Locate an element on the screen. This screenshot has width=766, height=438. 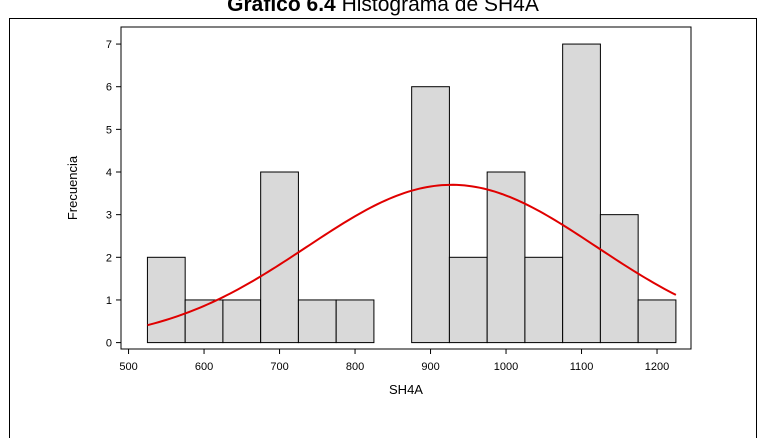
x-axis-label: SH4A is located at coordinates (406, 389).